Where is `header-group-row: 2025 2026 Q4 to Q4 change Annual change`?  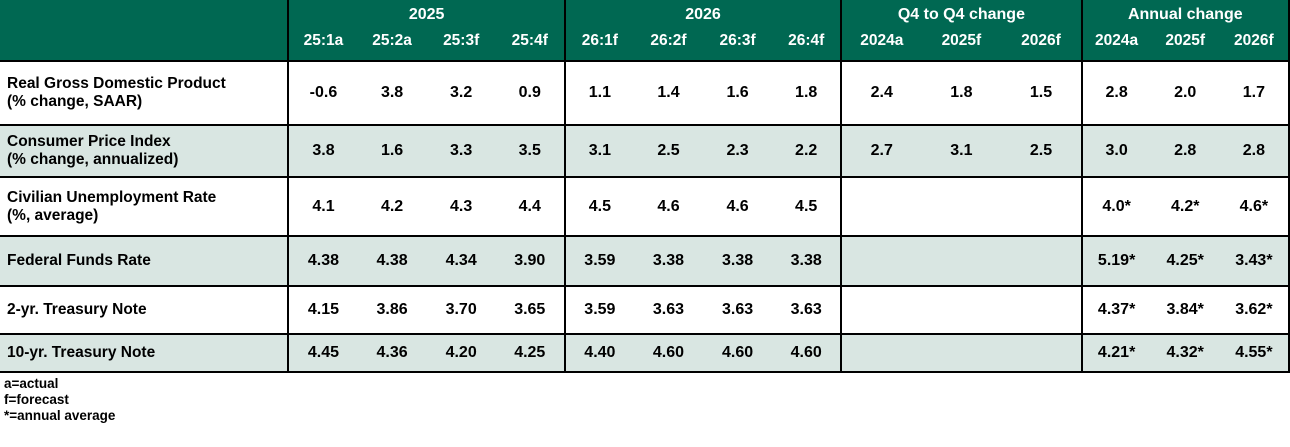 header-group-row: 2025 2026 Q4 to Q4 change Annual change is located at coordinates (644, 15).